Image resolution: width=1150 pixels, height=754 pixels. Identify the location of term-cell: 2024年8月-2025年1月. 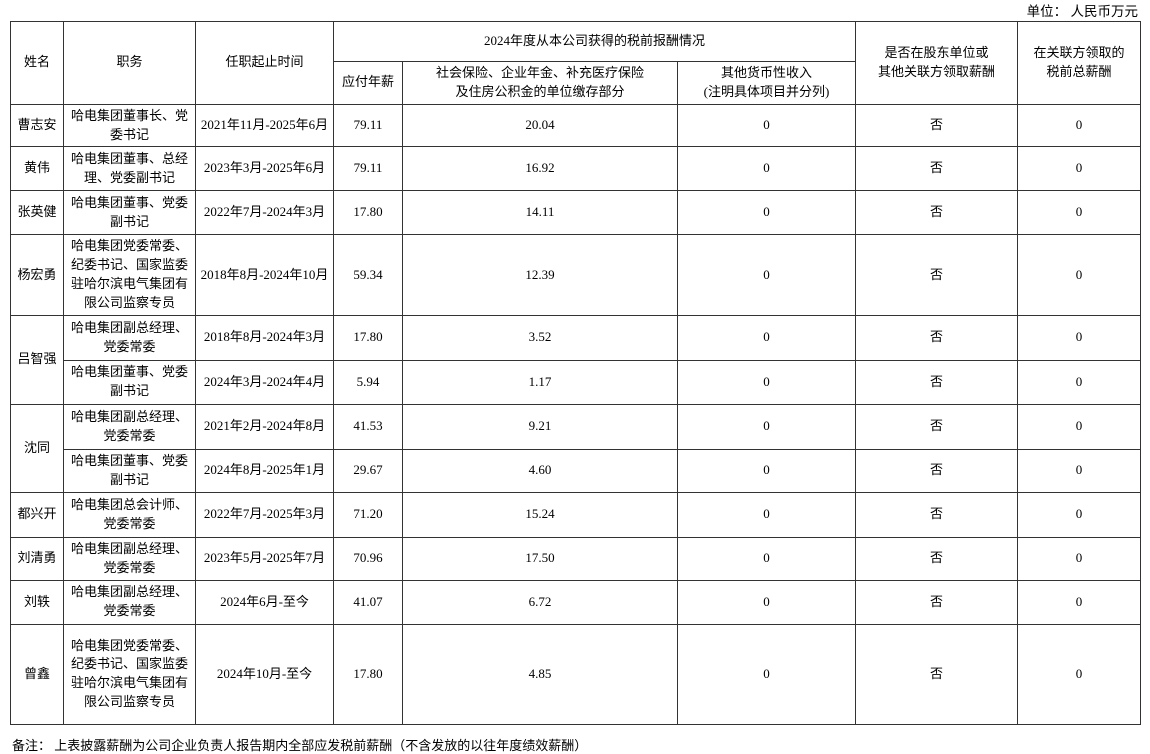
(264, 470).